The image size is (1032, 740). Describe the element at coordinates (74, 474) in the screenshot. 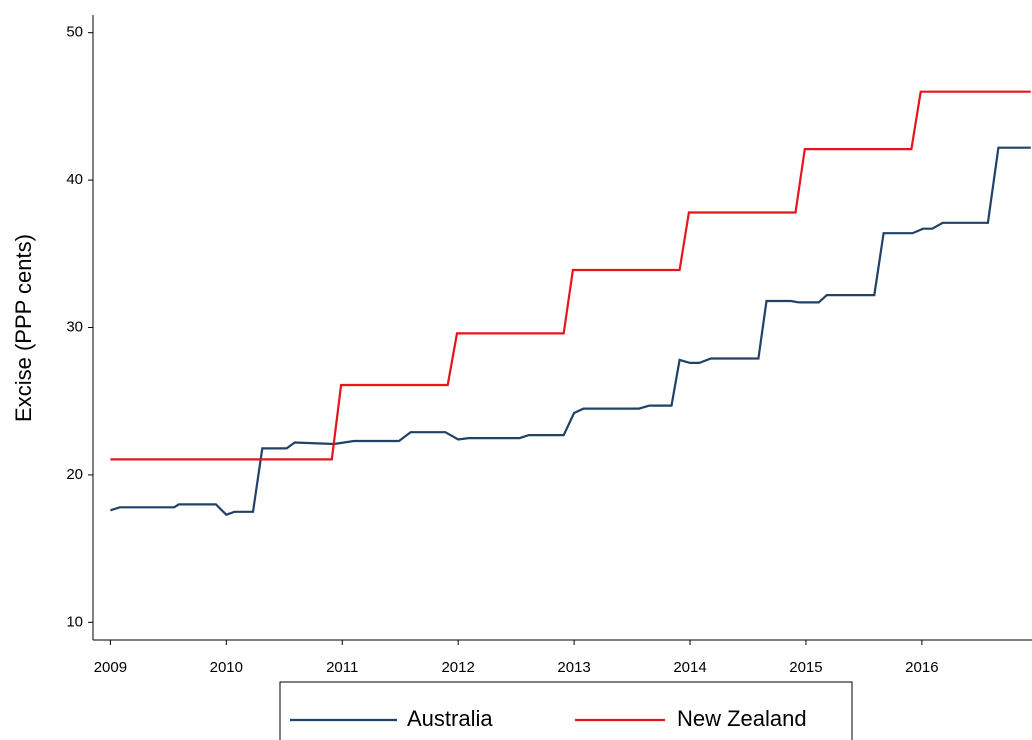

I see `y-tick-label: 20` at that location.